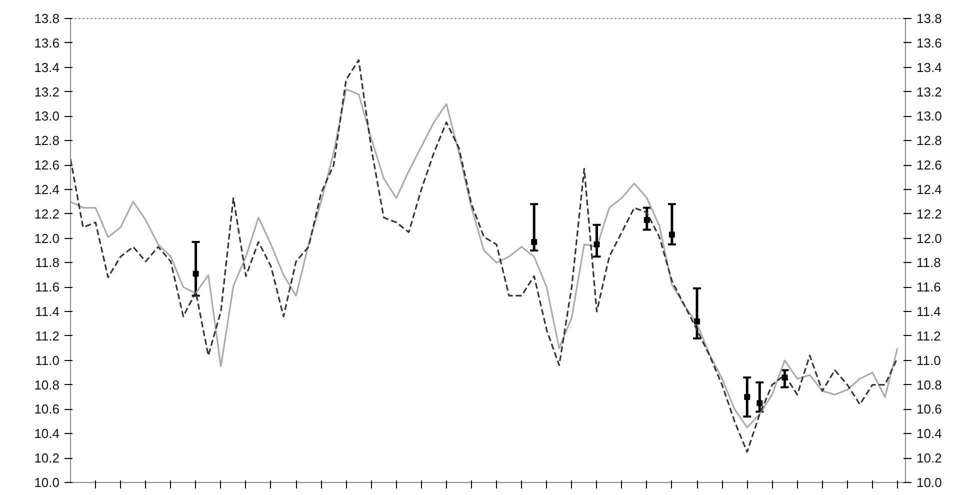 This screenshot has width=970, height=495. I want to click on y-tick-label: 10.2, so click(47, 458).